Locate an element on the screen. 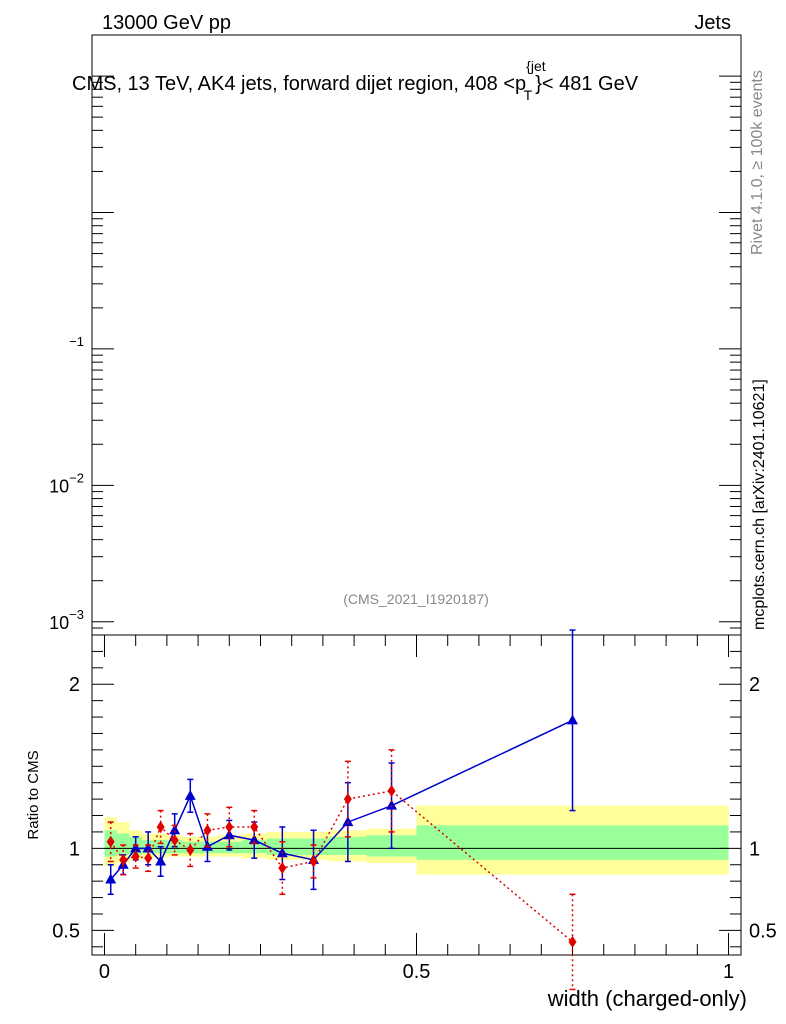 Image resolution: width=786 pixels, height=1024 pixels. series-line is located at coordinates (341, 866).